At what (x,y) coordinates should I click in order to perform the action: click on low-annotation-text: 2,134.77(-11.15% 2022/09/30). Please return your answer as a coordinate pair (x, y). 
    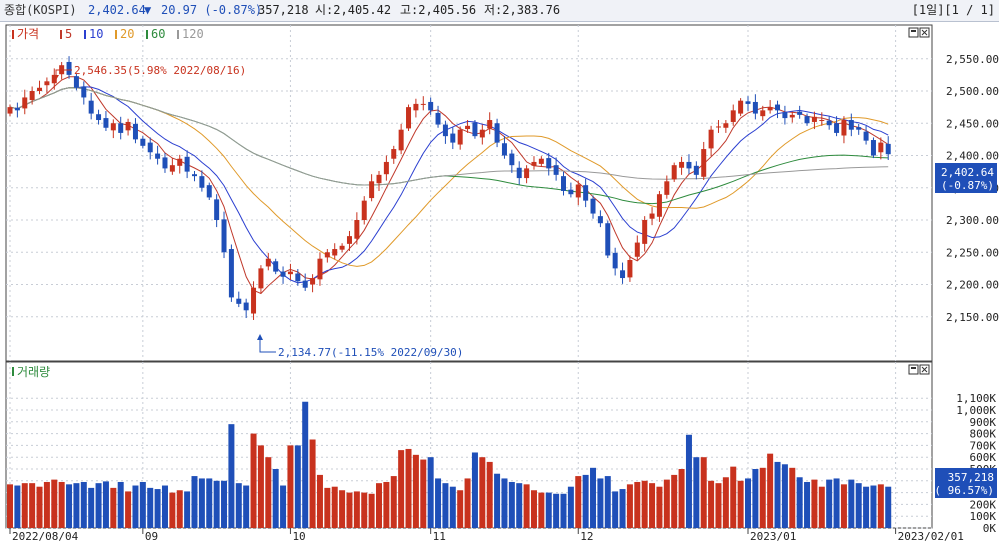
    Looking at the image, I should click on (370, 352).